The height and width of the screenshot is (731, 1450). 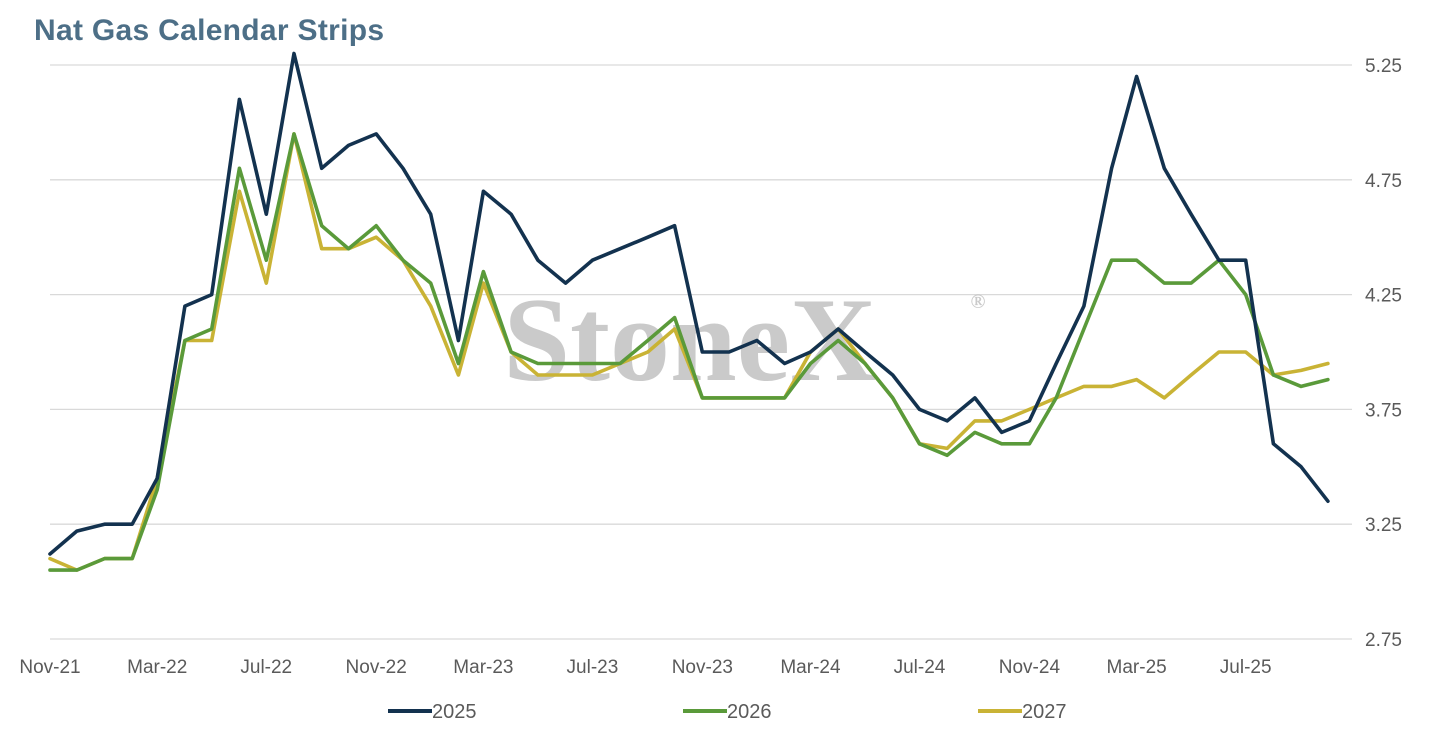 I want to click on x-tick-label: Nov-23, so click(x=702, y=667).